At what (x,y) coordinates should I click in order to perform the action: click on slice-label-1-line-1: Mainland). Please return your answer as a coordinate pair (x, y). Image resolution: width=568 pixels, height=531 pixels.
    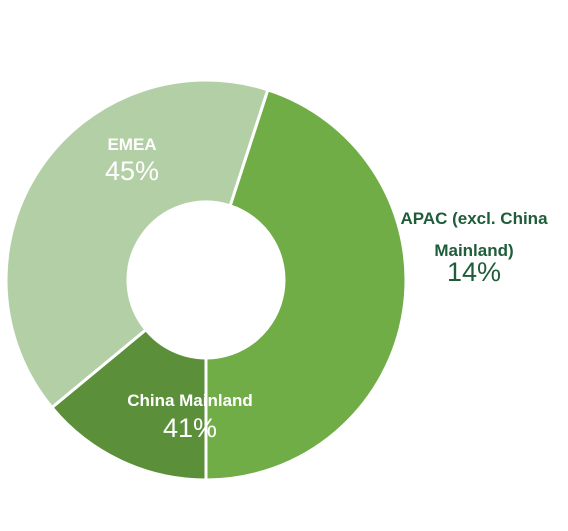
    Looking at the image, I should click on (473, 250).